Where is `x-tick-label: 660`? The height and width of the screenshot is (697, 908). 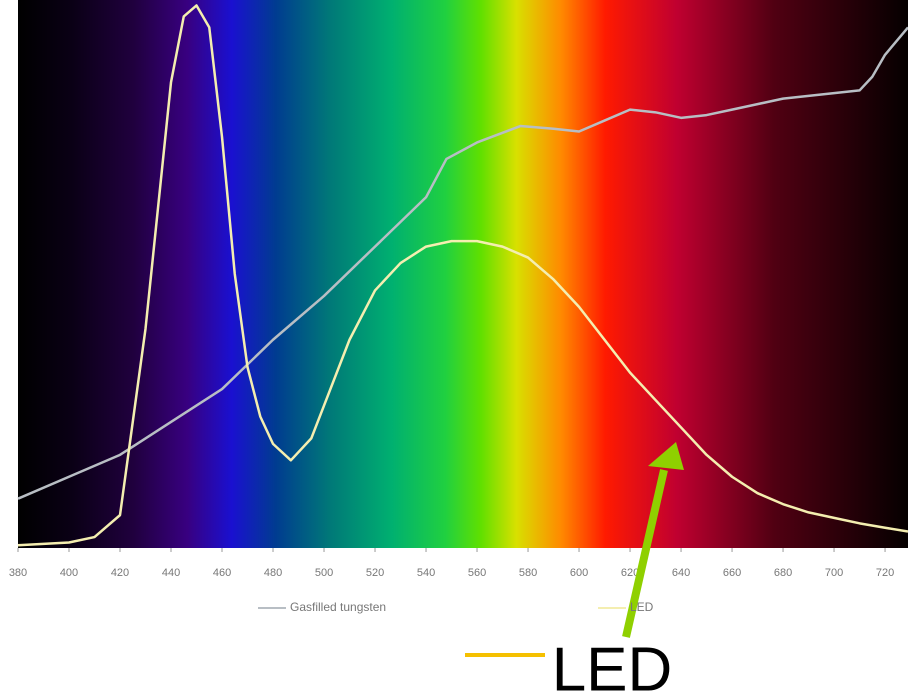 x-tick-label: 660 is located at coordinates (732, 573).